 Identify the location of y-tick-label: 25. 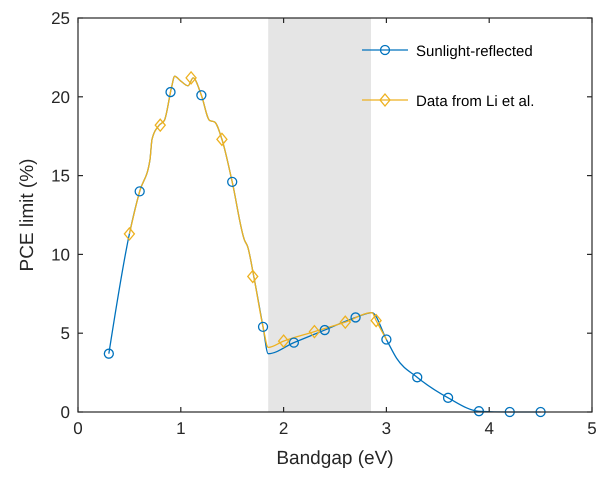
(60, 18).